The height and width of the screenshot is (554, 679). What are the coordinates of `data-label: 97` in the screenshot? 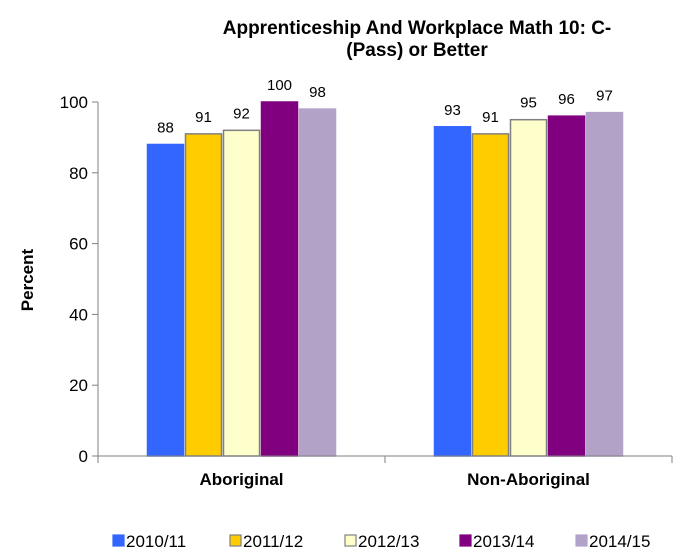 It's located at (604, 96).